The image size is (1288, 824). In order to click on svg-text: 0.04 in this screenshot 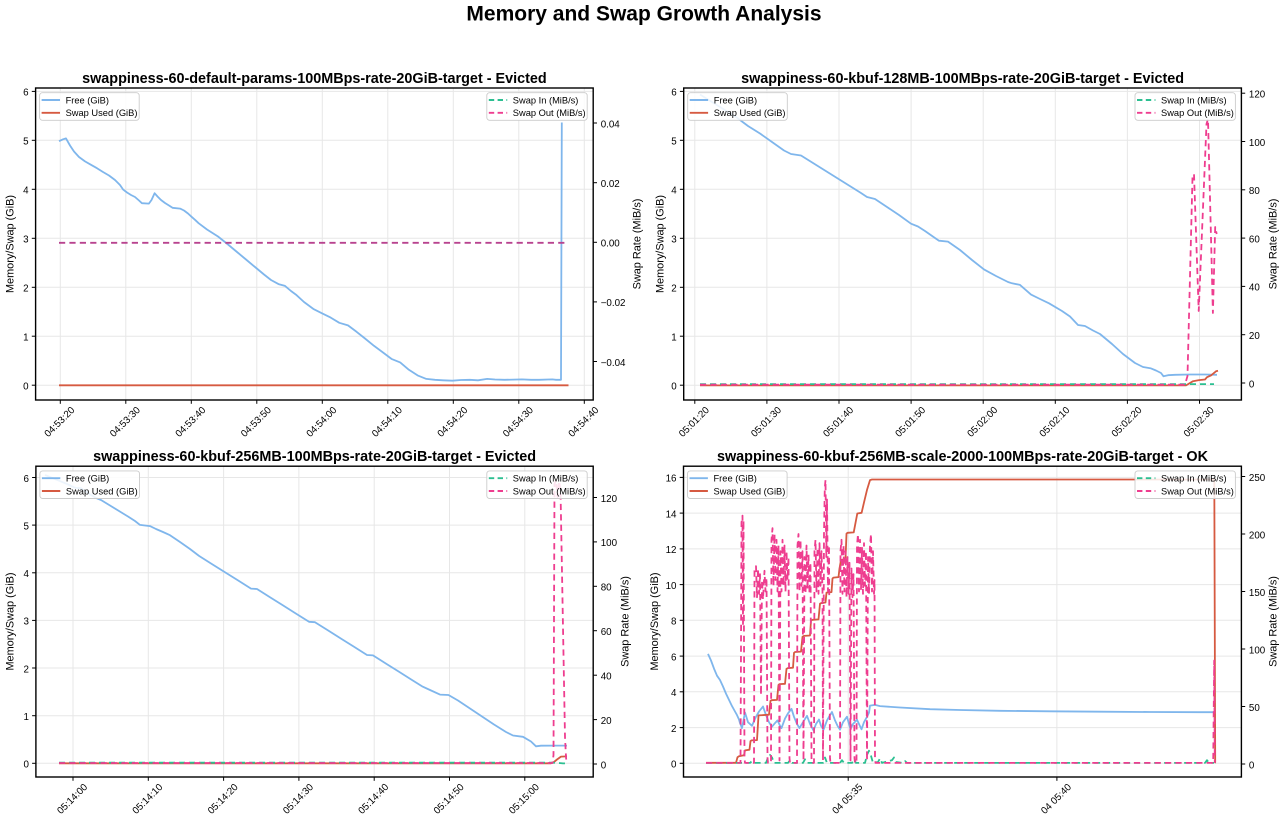, I will do `click(611, 124)`.